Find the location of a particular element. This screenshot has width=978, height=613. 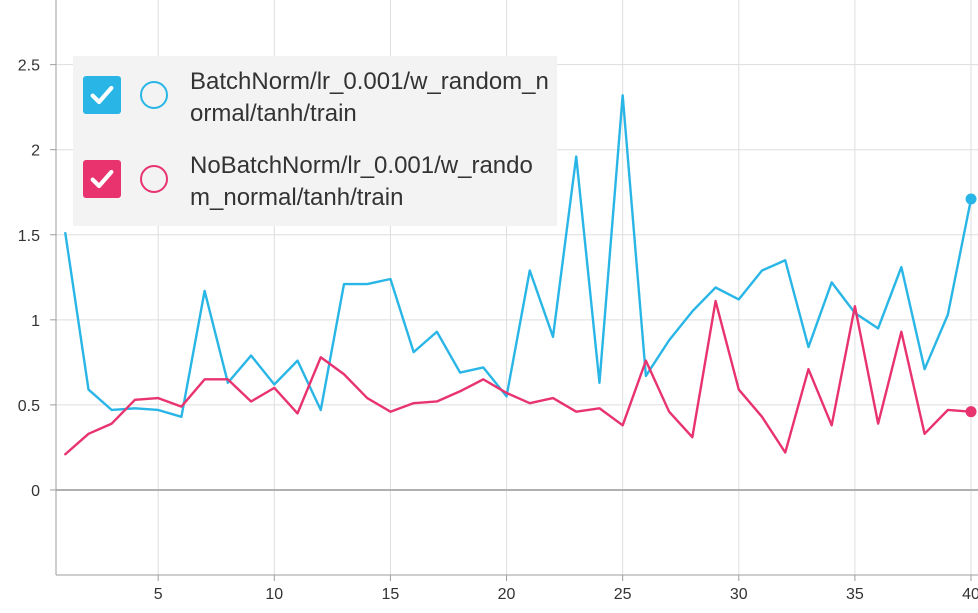

x-tick-label: 35 is located at coordinates (855, 594).